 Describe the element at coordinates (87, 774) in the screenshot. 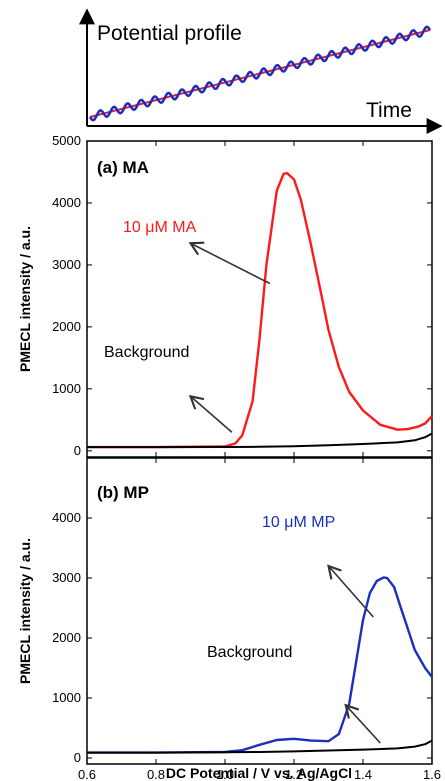

I see `x-tick-label: 0.6` at that location.